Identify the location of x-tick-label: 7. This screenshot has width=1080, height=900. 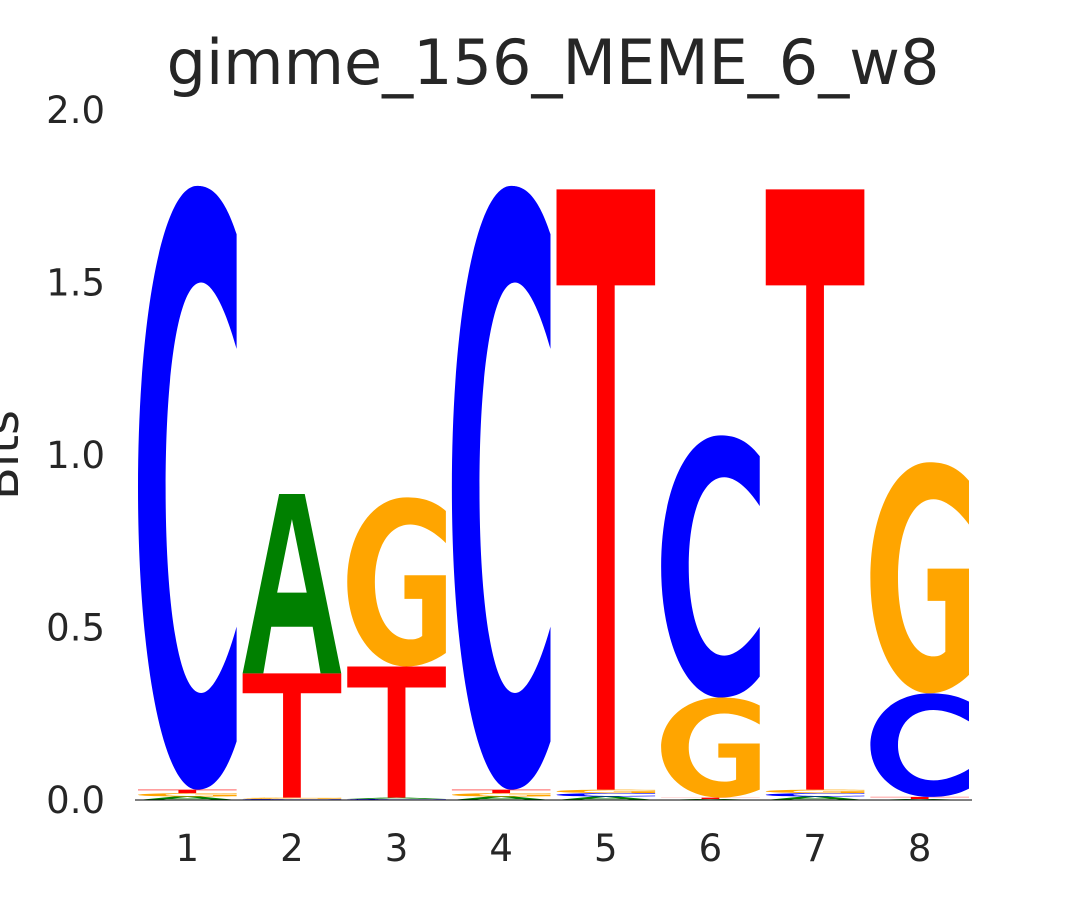
(815, 848).